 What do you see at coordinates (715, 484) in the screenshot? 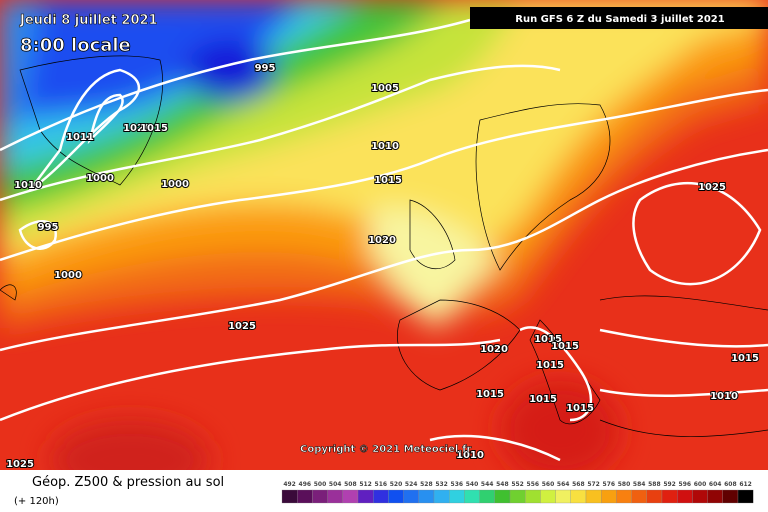
I see `scale-label: 604` at bounding box center [715, 484].